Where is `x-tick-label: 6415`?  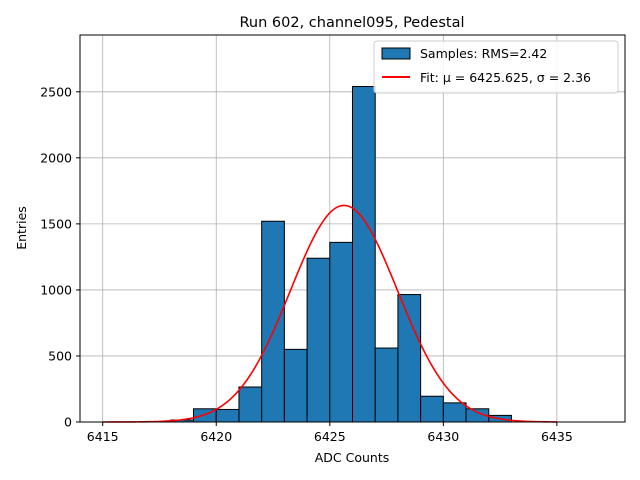 x-tick-label: 6415 is located at coordinates (103, 436).